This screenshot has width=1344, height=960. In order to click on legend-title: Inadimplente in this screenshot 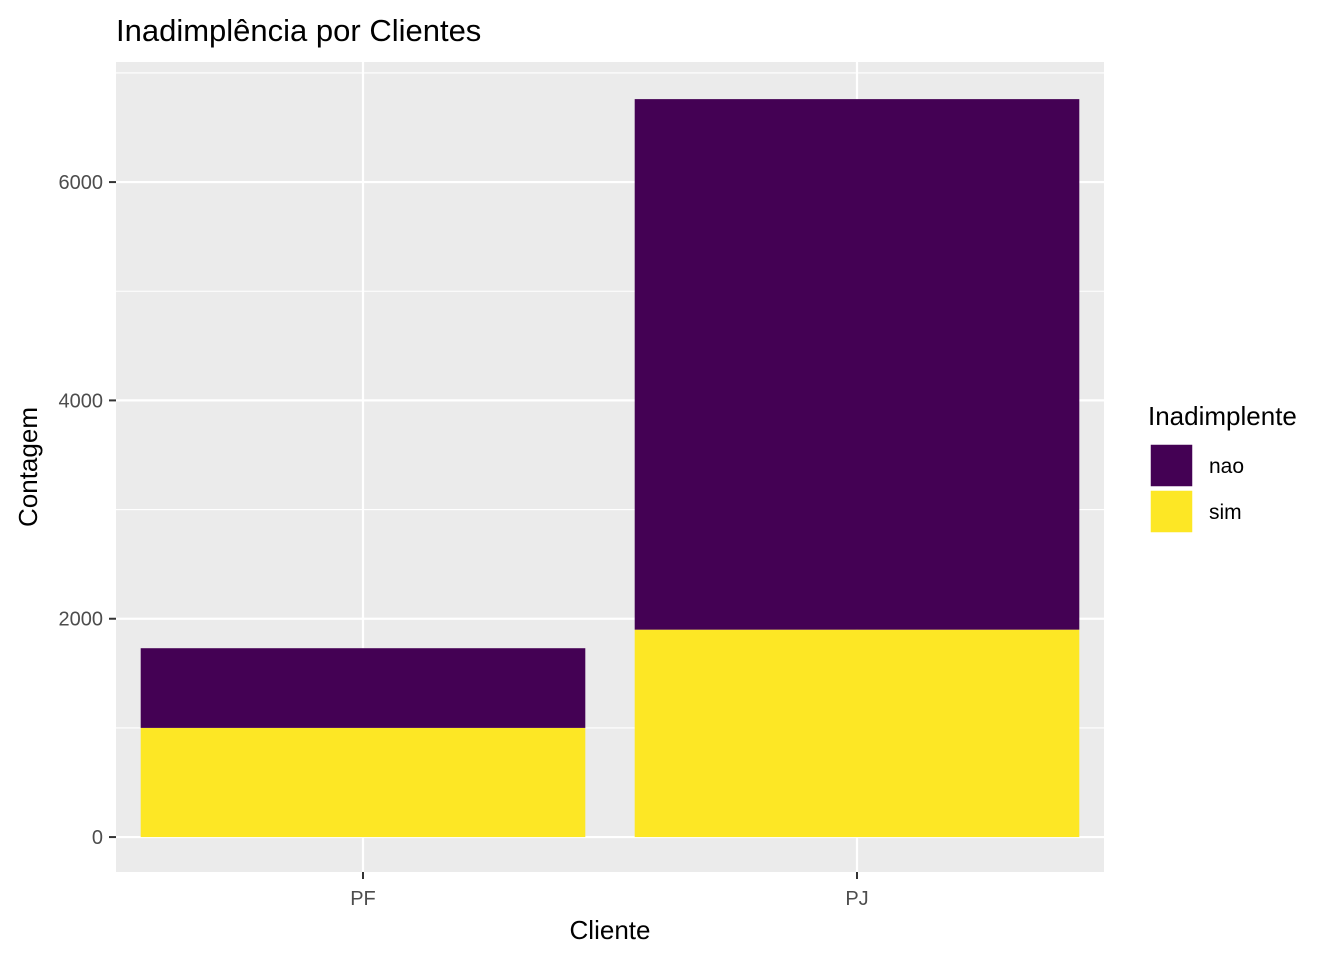, I will do `click(1222, 416)`.